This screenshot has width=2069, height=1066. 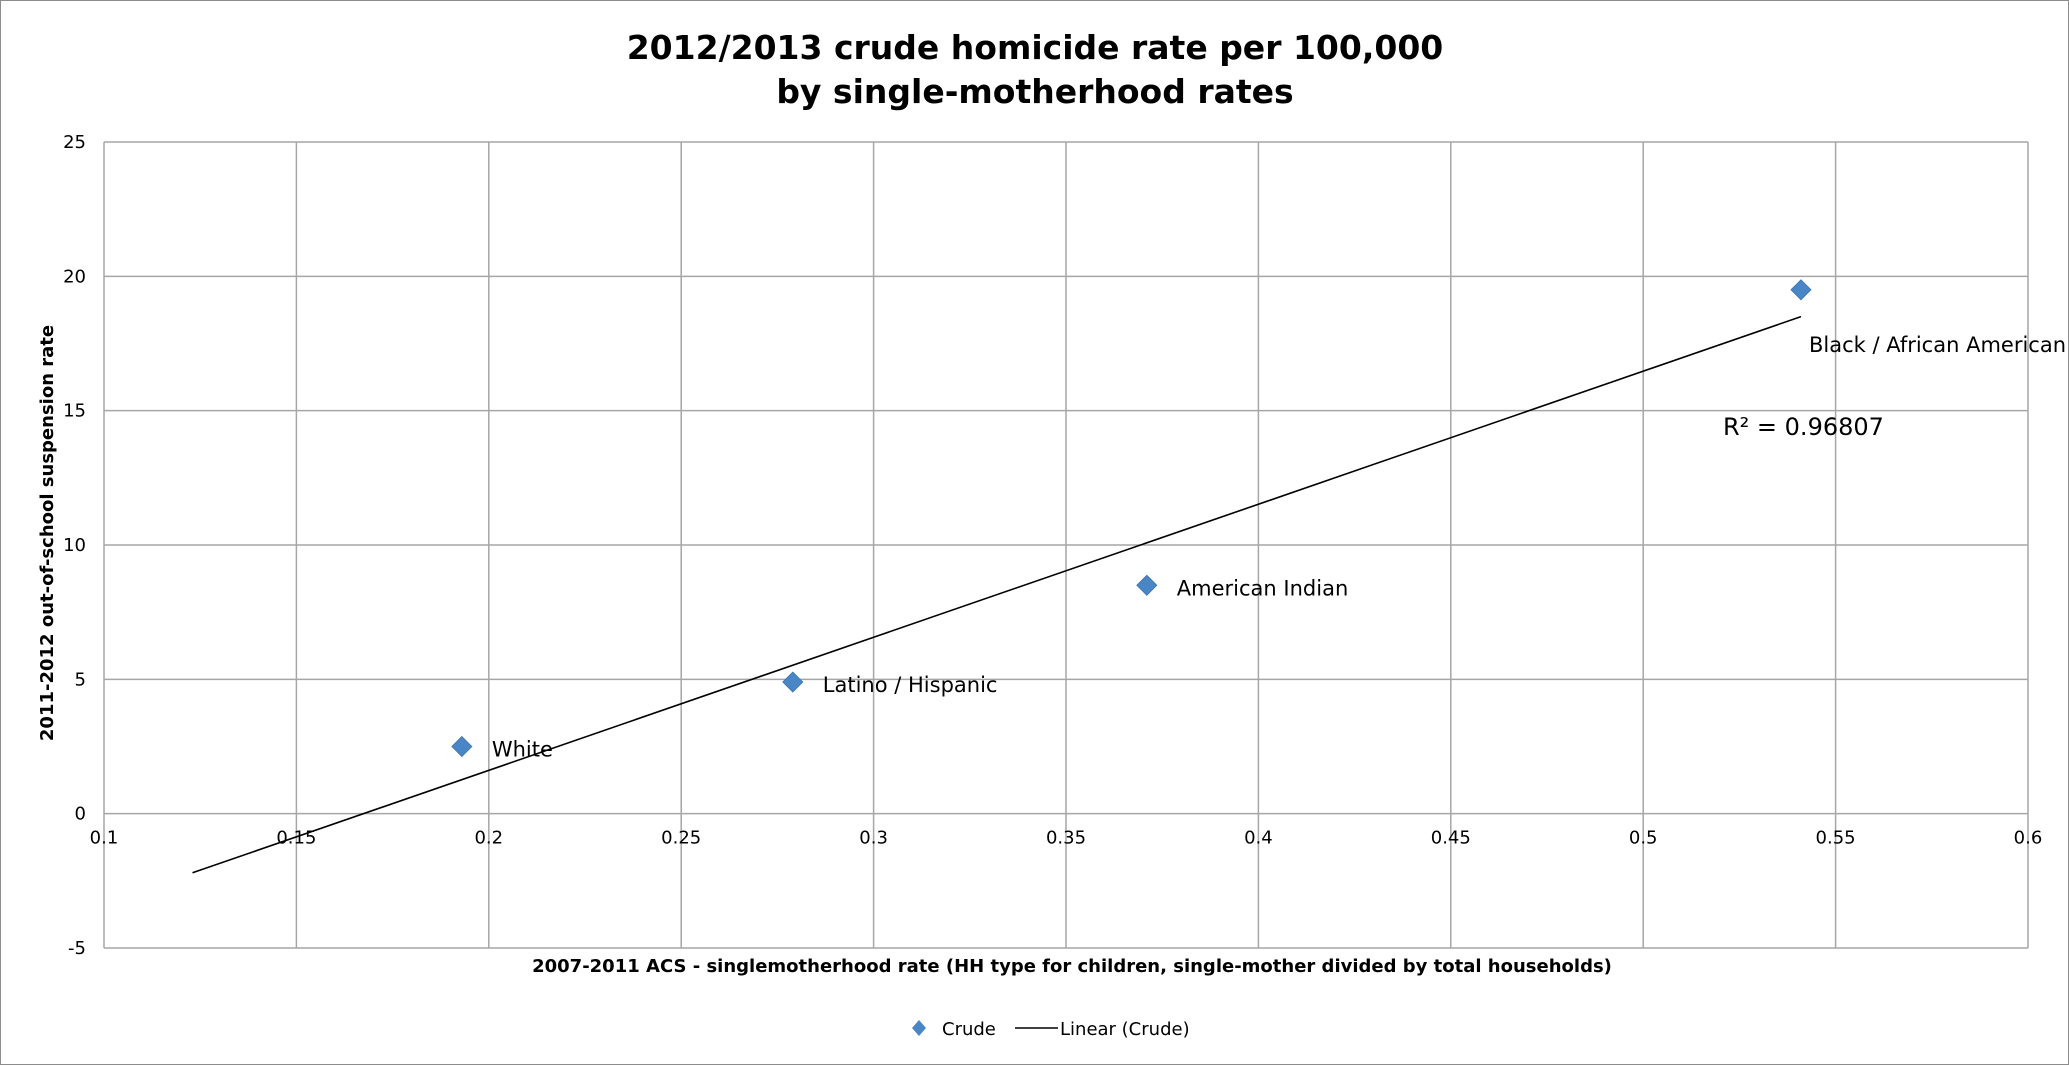 I want to click on y-tick-label: 0, so click(x=80, y=814).